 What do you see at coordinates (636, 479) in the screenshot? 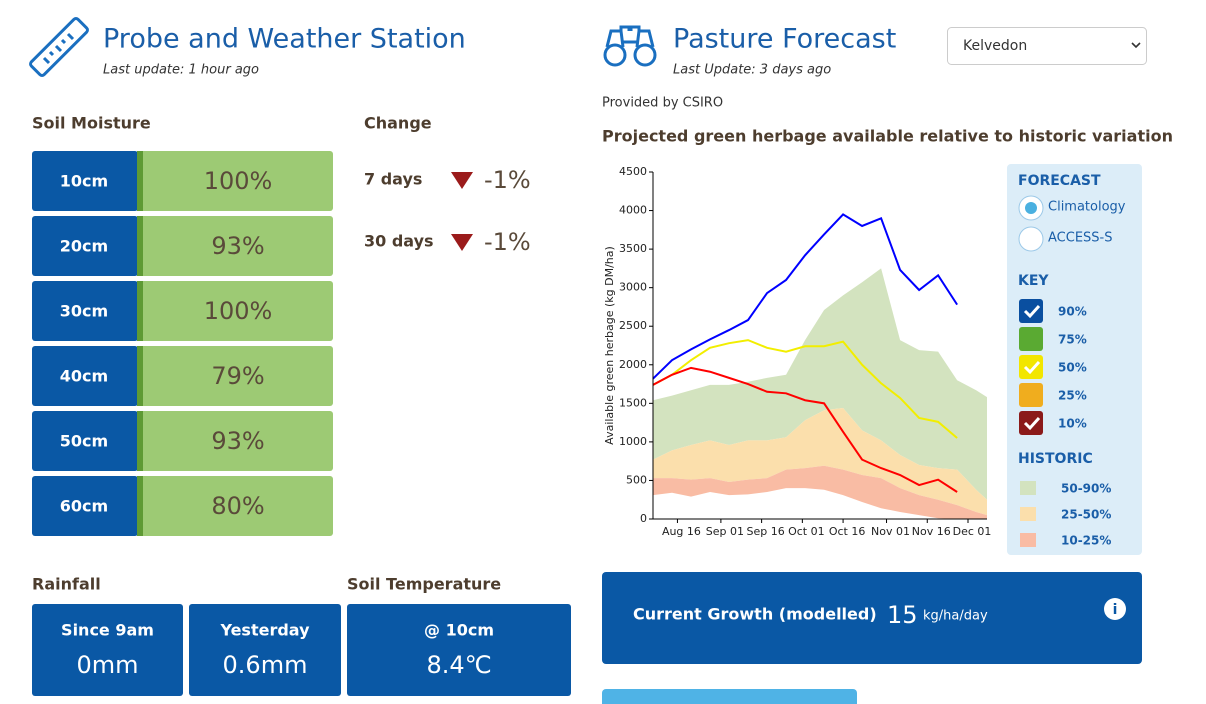
I see `y-tick-label: 500` at bounding box center [636, 479].